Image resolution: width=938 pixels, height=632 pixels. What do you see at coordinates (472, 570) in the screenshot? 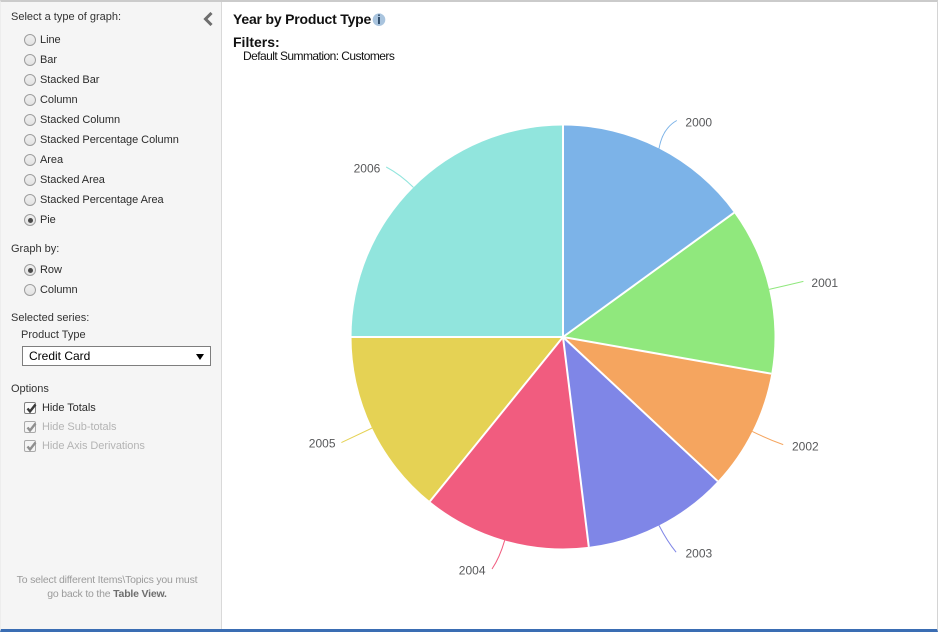
I see `svg-text: 2004` at bounding box center [472, 570].